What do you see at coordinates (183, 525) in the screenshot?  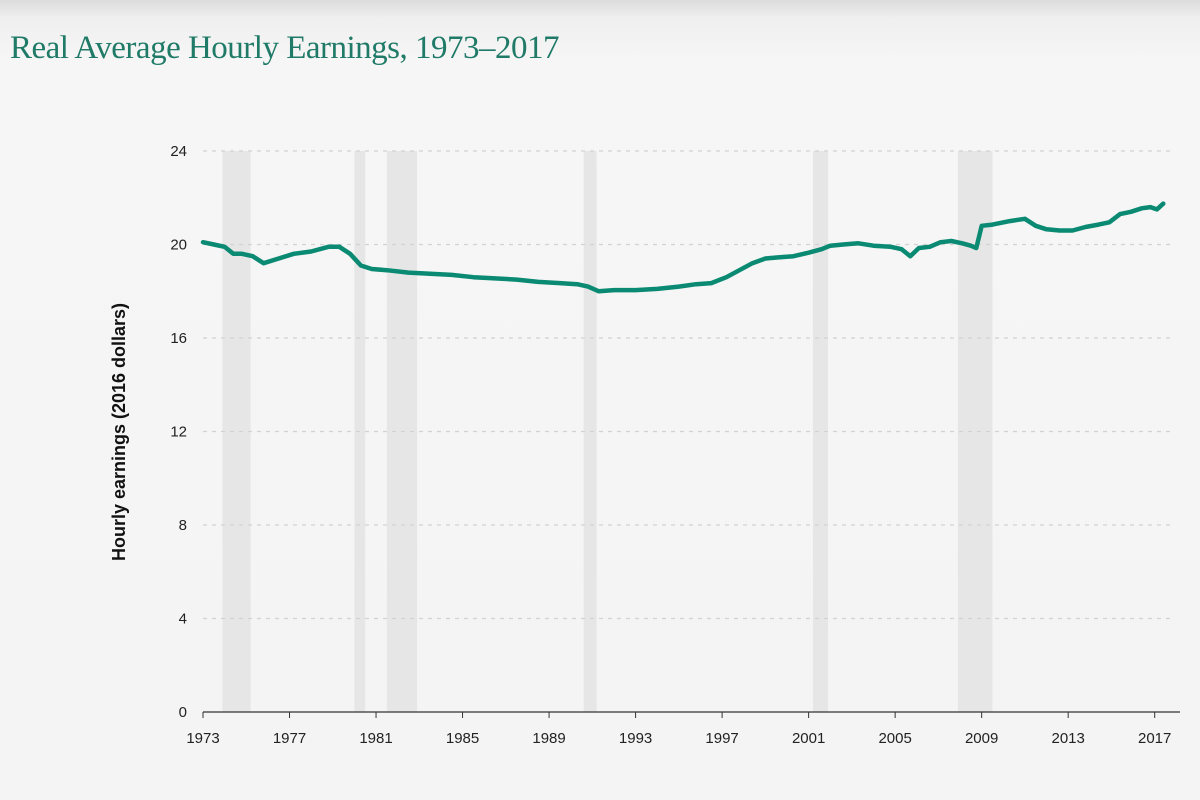 I see `y-tick-label: 8` at bounding box center [183, 525].